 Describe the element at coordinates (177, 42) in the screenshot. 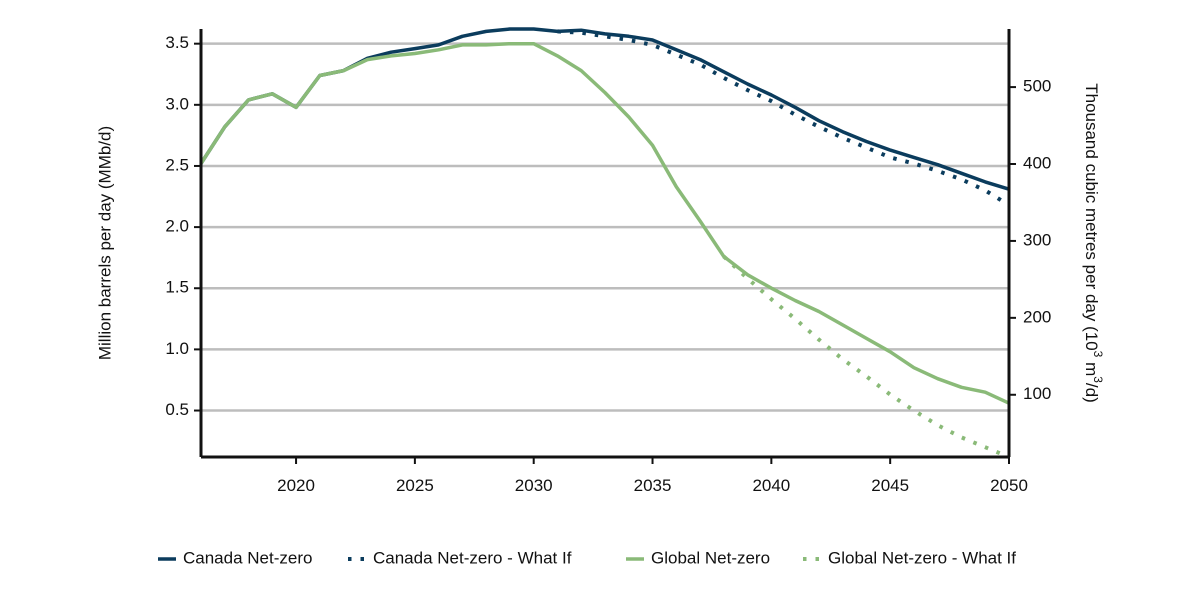

I see `y-left-tick-label: 3.5` at that location.